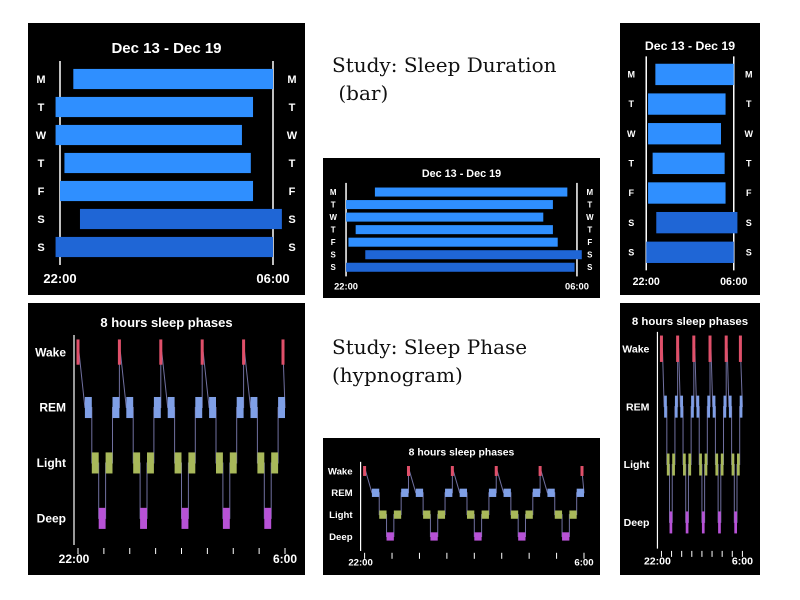 This screenshot has height=600, width=800. What do you see at coordinates (166, 48) in the screenshot?
I see `chart-title: Dec 13 - Dec 19` at bounding box center [166, 48].